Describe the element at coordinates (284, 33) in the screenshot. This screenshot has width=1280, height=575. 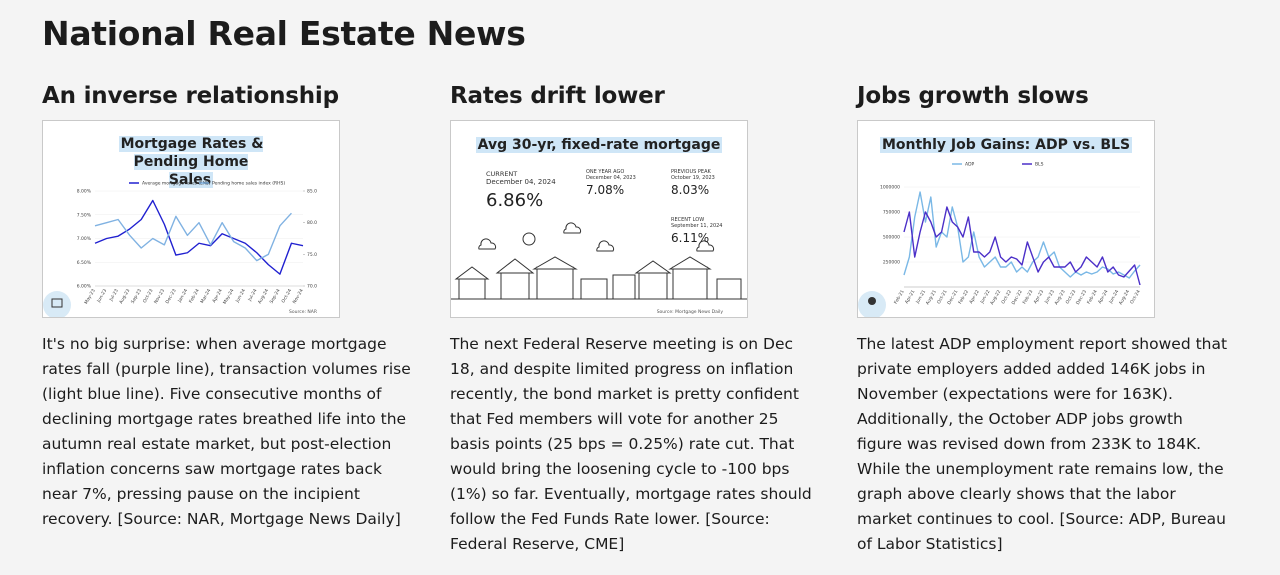
I see `page-title: National Real Estate News` at that location.